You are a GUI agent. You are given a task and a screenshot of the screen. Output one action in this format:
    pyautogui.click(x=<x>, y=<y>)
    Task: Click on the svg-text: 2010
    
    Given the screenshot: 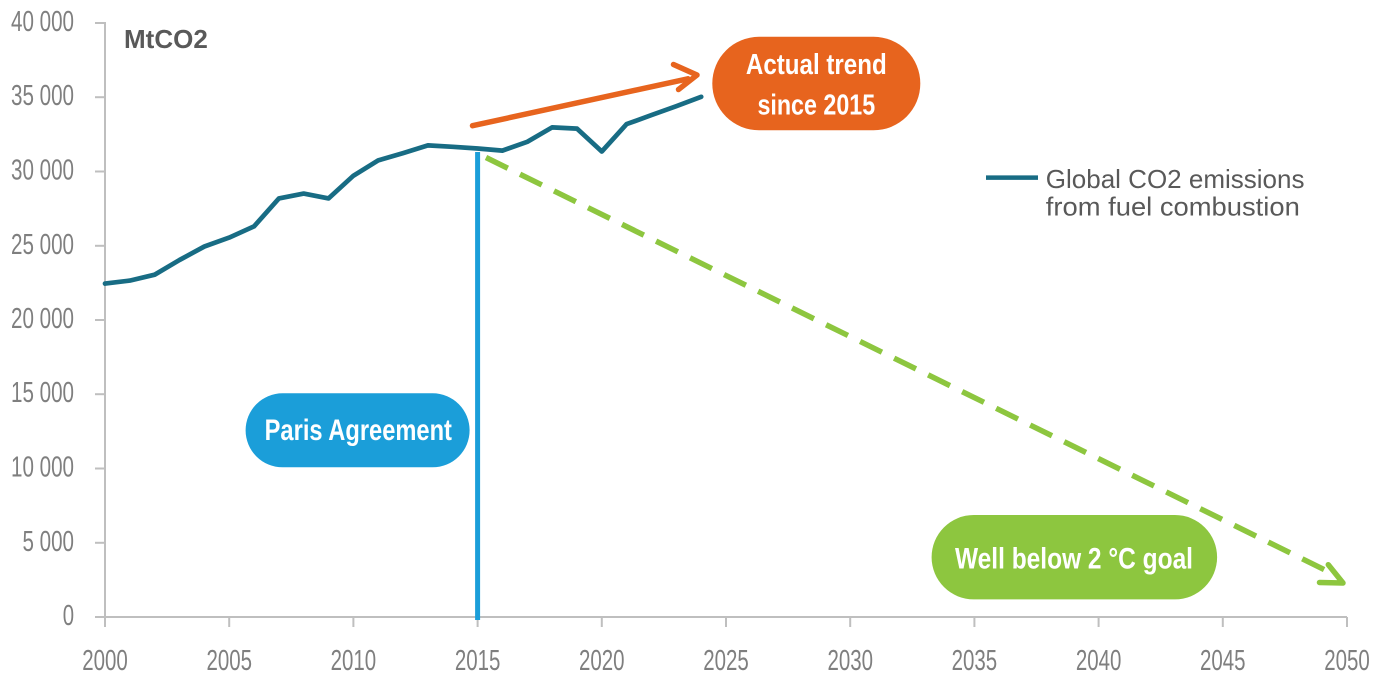 What is the action you would take?
    pyautogui.click(x=354, y=661)
    